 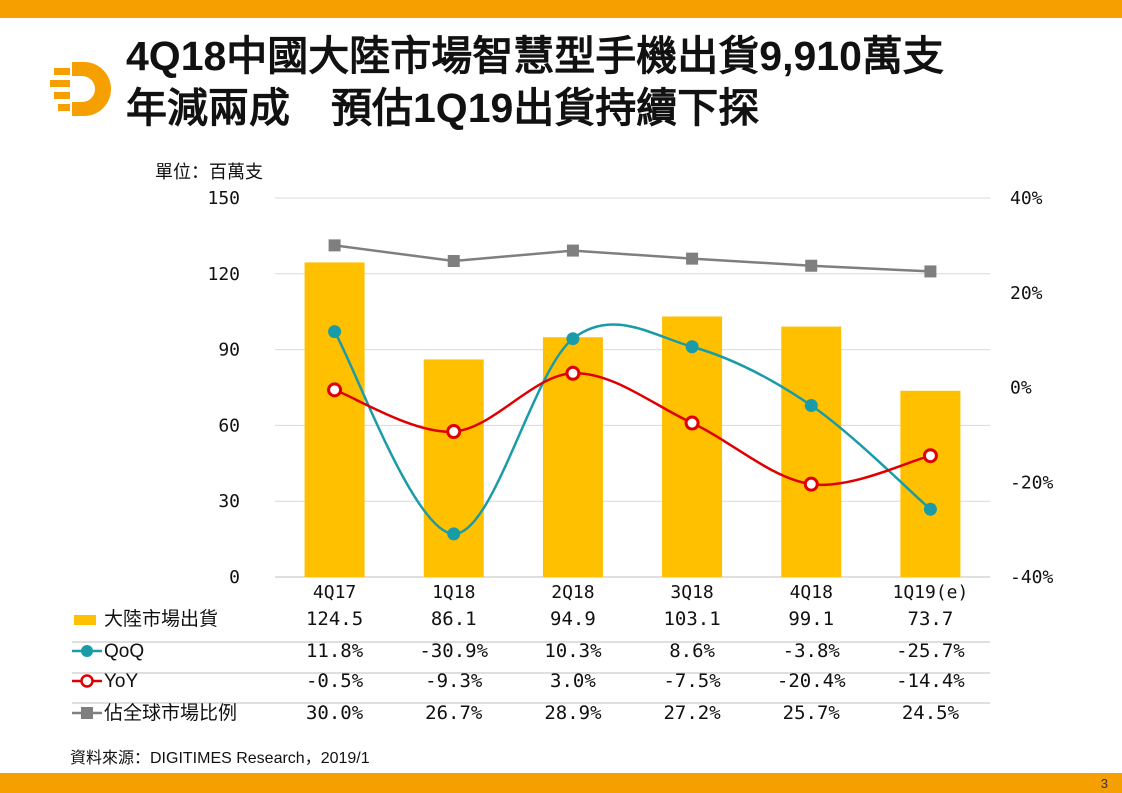 I want to click on table-cell: 8.6%, so click(x=692, y=651).